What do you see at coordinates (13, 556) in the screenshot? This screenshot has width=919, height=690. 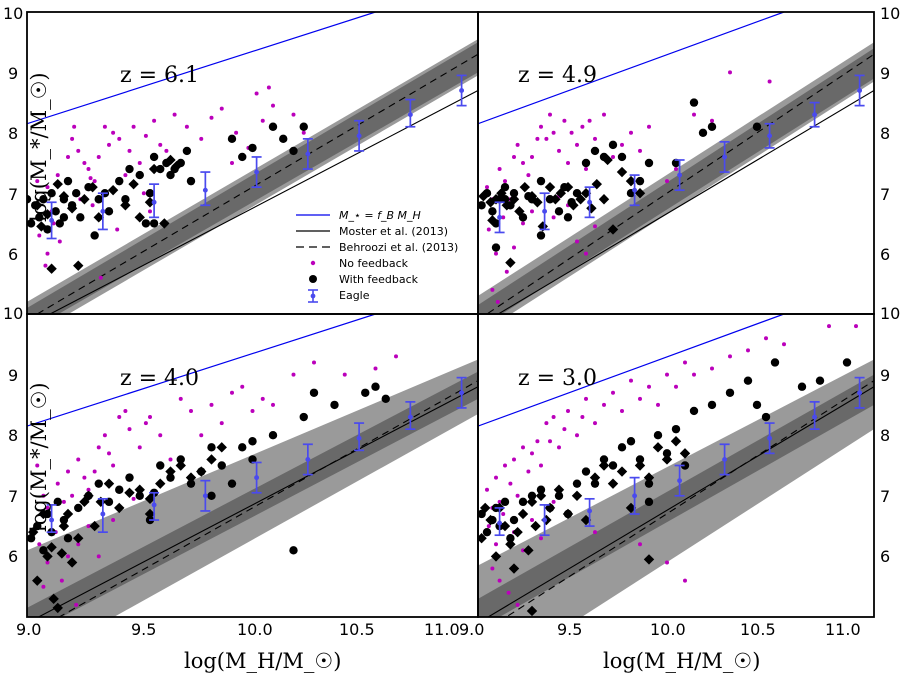 I see `y-tick-label-bot-6: 6` at bounding box center [13, 556].